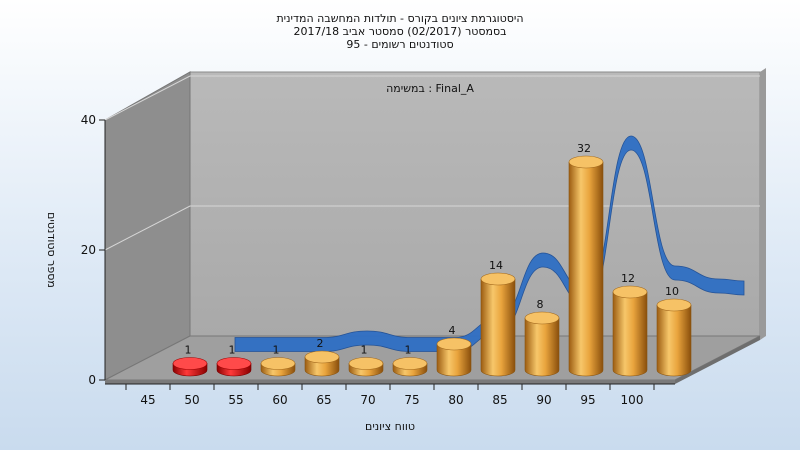 The image size is (800, 450). Describe the element at coordinates (540, 304) in the screenshot. I see `data-label: 8` at that location.